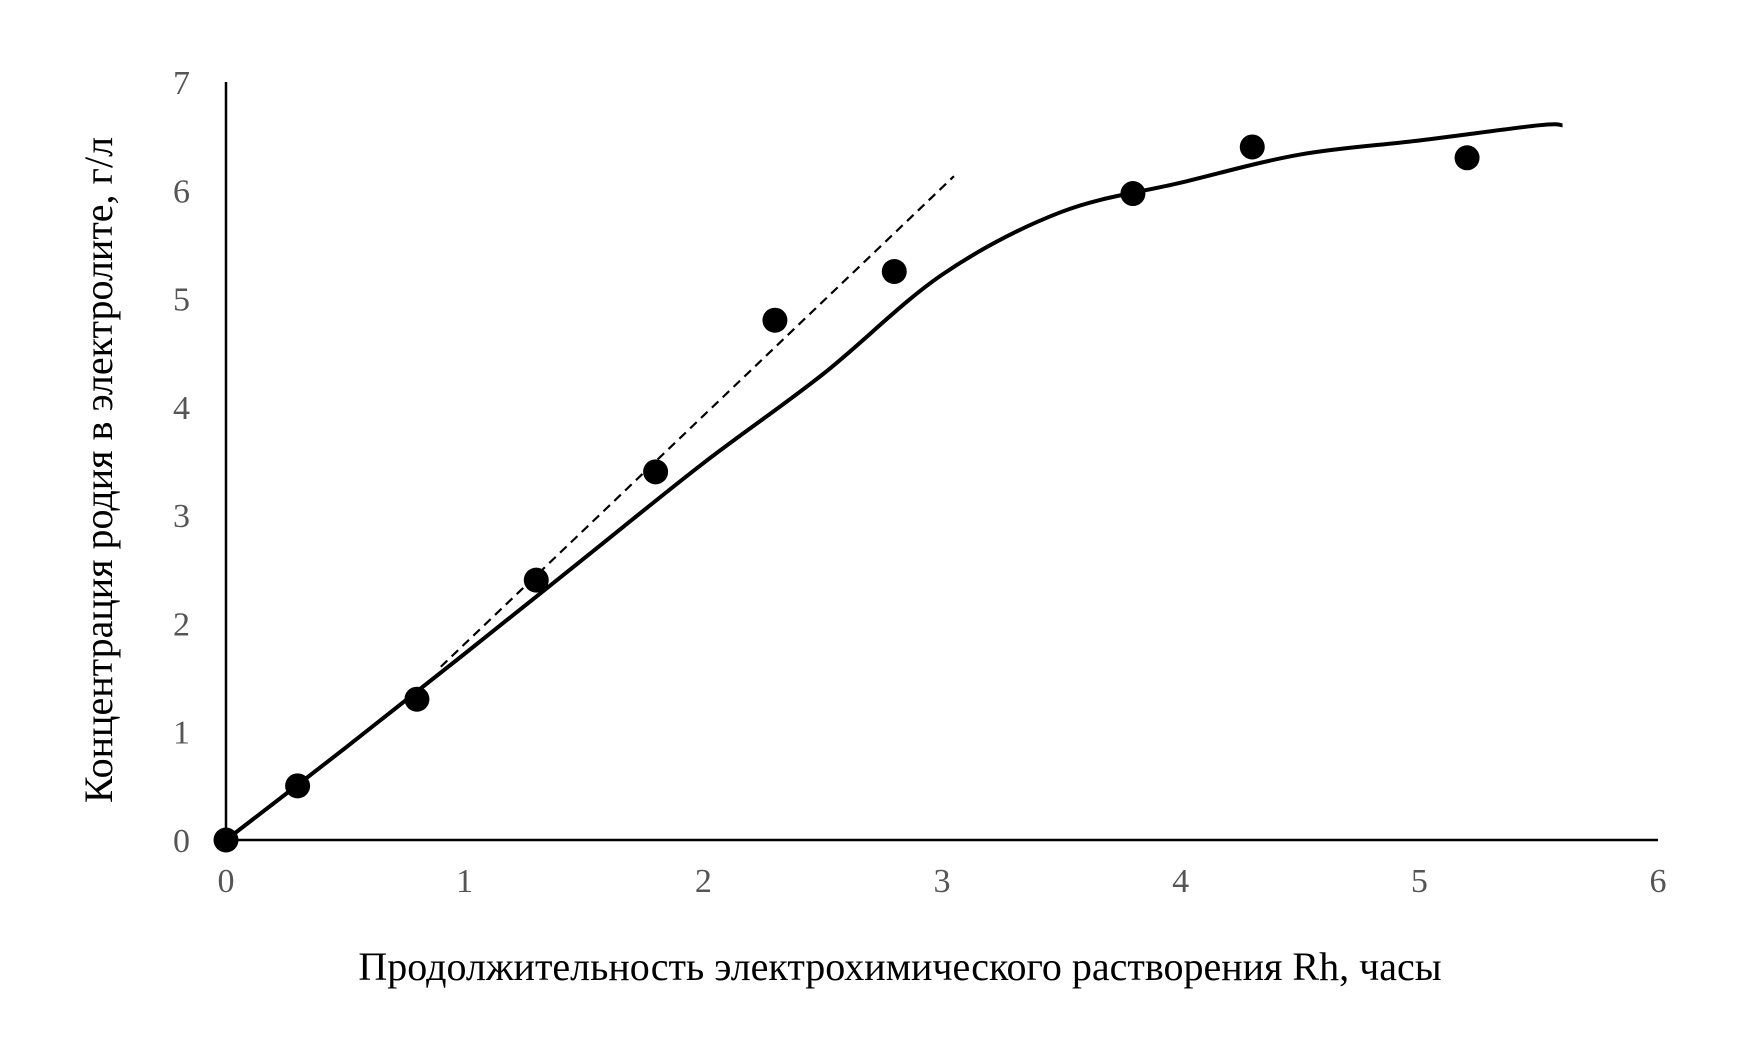 The image size is (1748, 1062). What do you see at coordinates (181, 624) in the screenshot?
I see `y-tick-label: 2` at bounding box center [181, 624].